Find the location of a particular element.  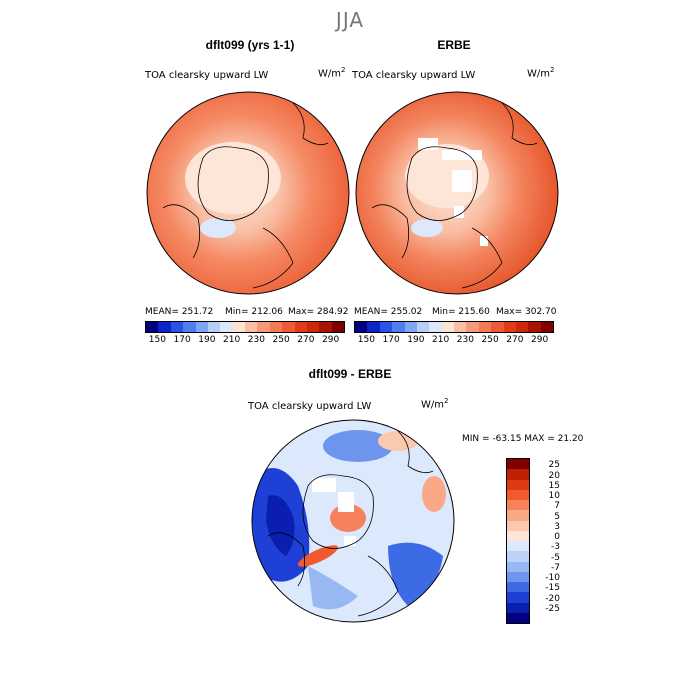

diff-colorbar-tick-label: 25 is located at coordinates (554, 465).